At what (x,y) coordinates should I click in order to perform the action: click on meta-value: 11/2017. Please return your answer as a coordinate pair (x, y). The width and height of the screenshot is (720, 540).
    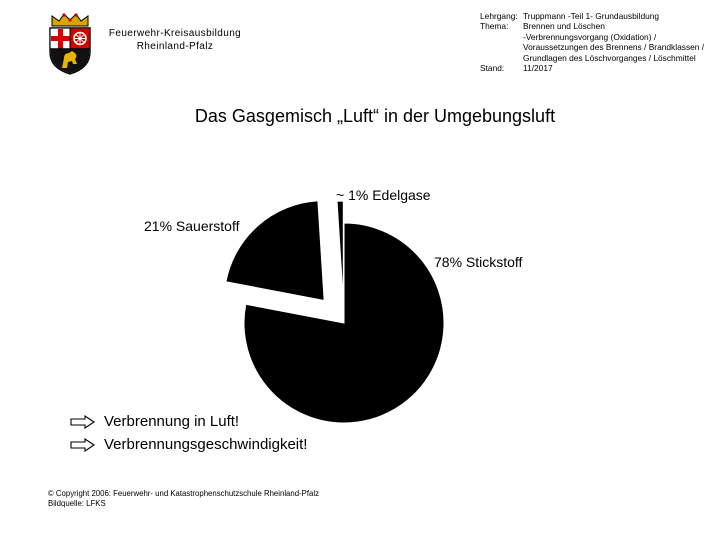
    Looking at the image, I should click on (538, 68).